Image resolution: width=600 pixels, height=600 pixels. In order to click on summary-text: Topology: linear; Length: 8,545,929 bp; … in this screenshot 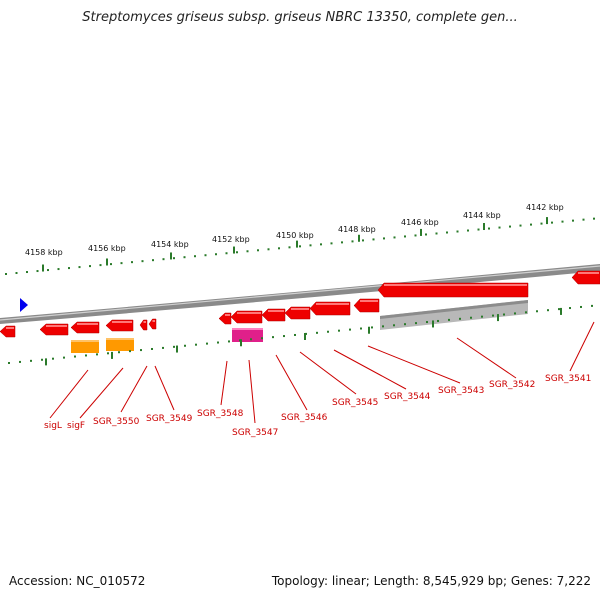, I will do `click(431, 581)`.